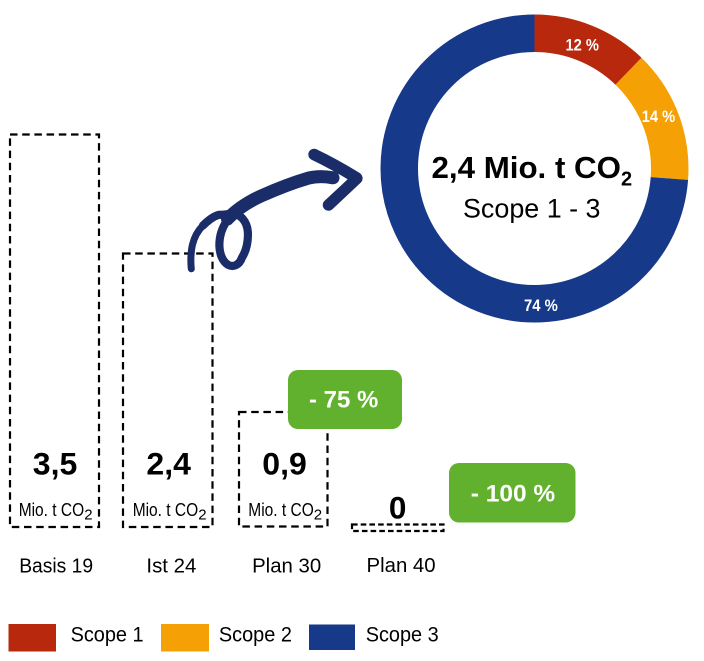 The height and width of the screenshot is (661, 704). Describe the element at coordinates (107, 635) in the screenshot. I see `svg-text: Scope 1` at that location.